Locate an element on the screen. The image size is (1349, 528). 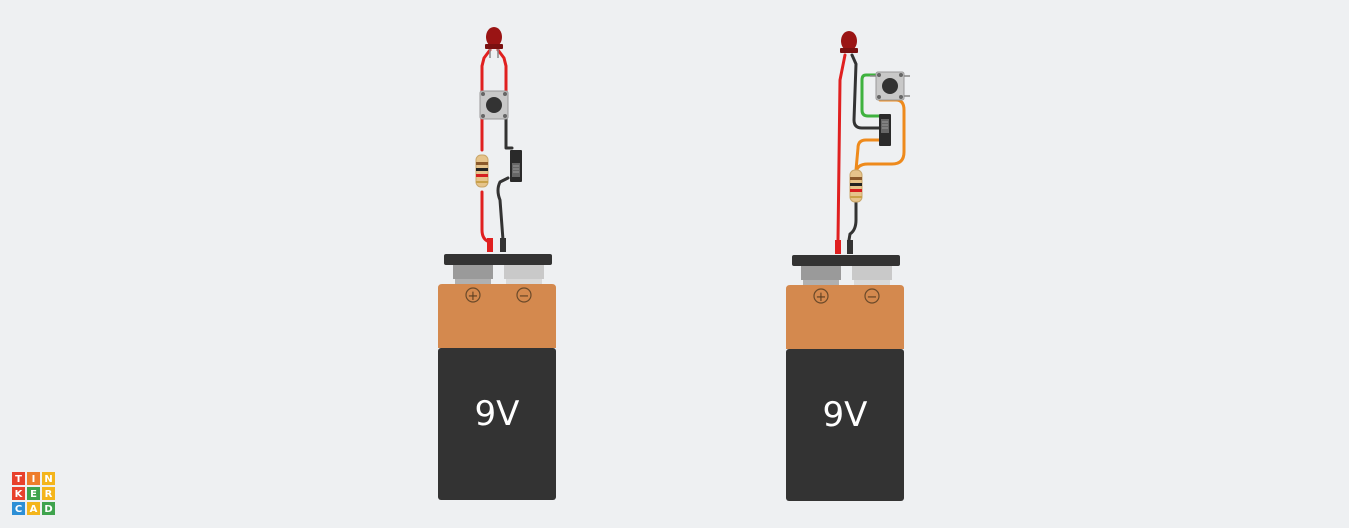
circuit-2-wires is located at coordinates (871, 147).